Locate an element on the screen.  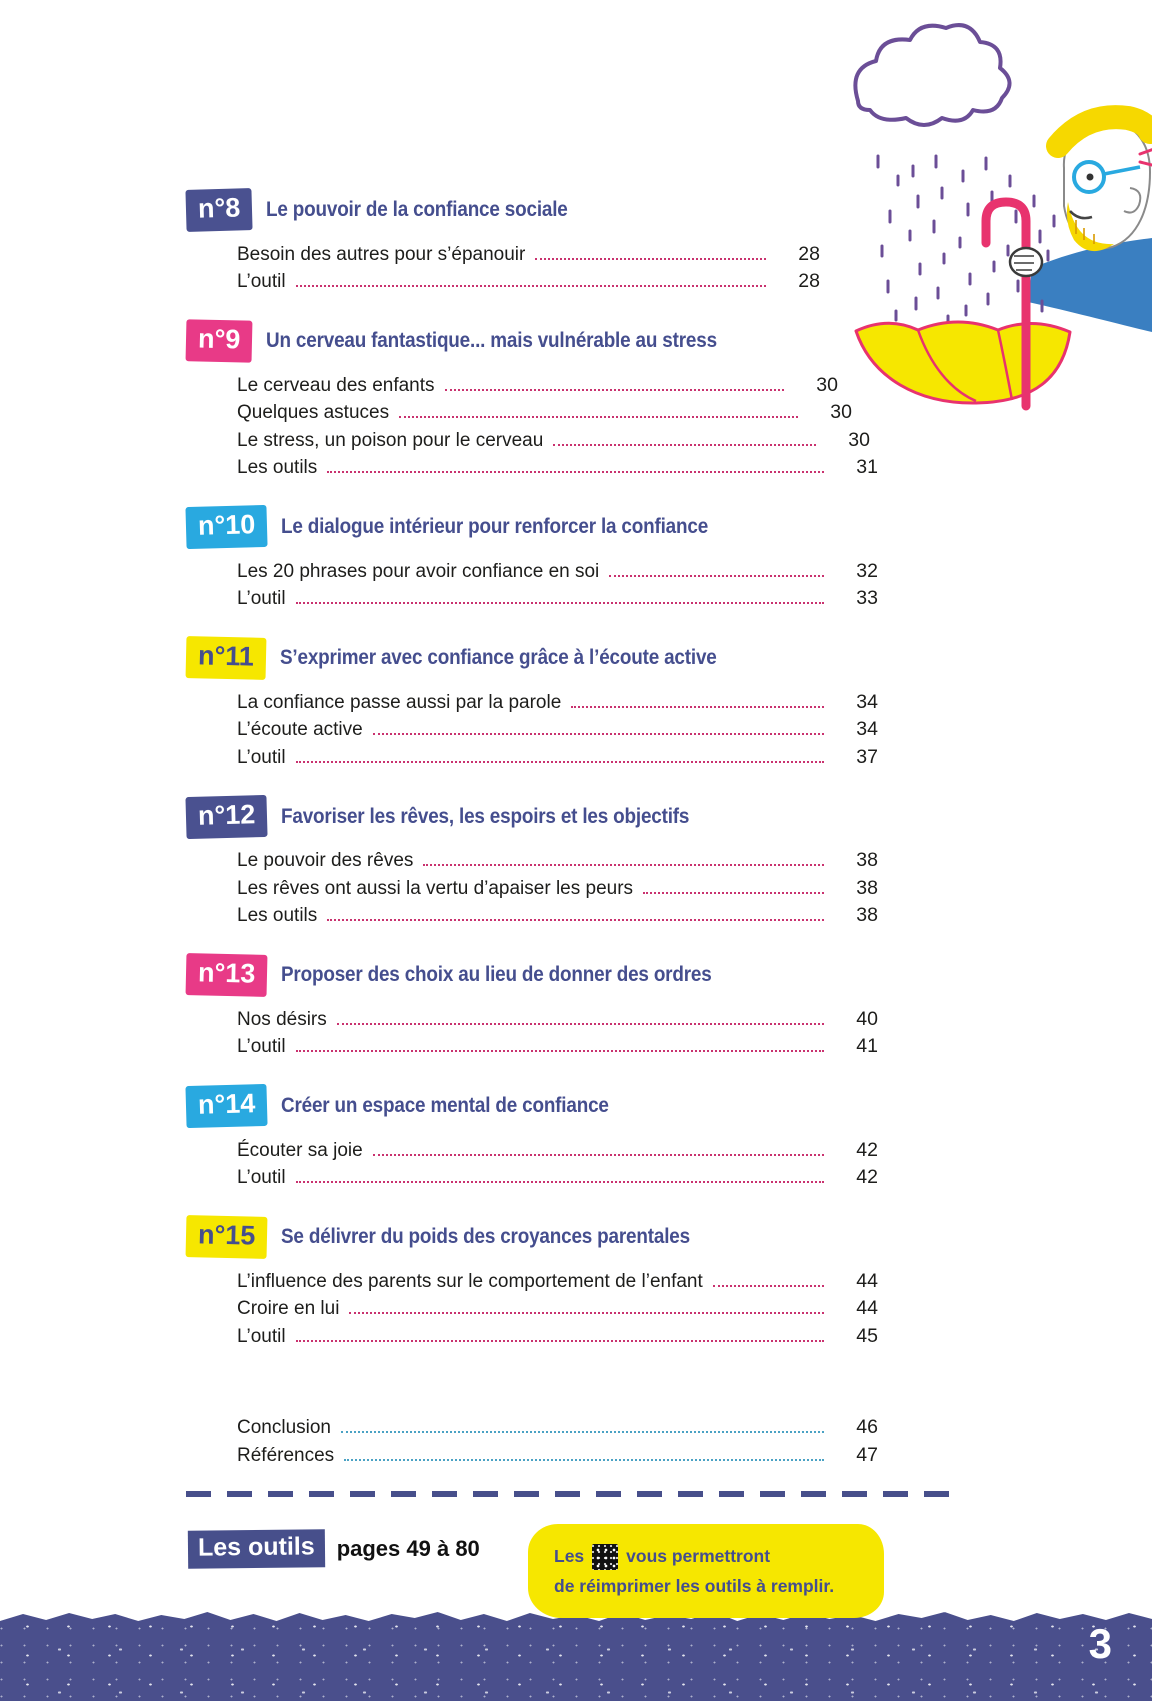
umbrella-handle is located at coordinates (1006, 304).